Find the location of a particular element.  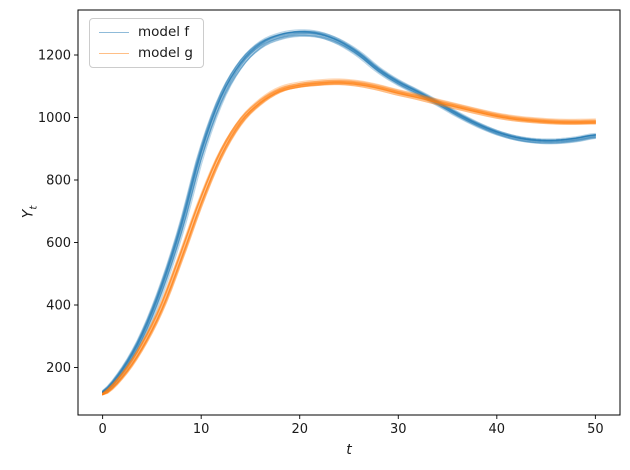

legend-line-model-f-icon is located at coordinates (114, 32).